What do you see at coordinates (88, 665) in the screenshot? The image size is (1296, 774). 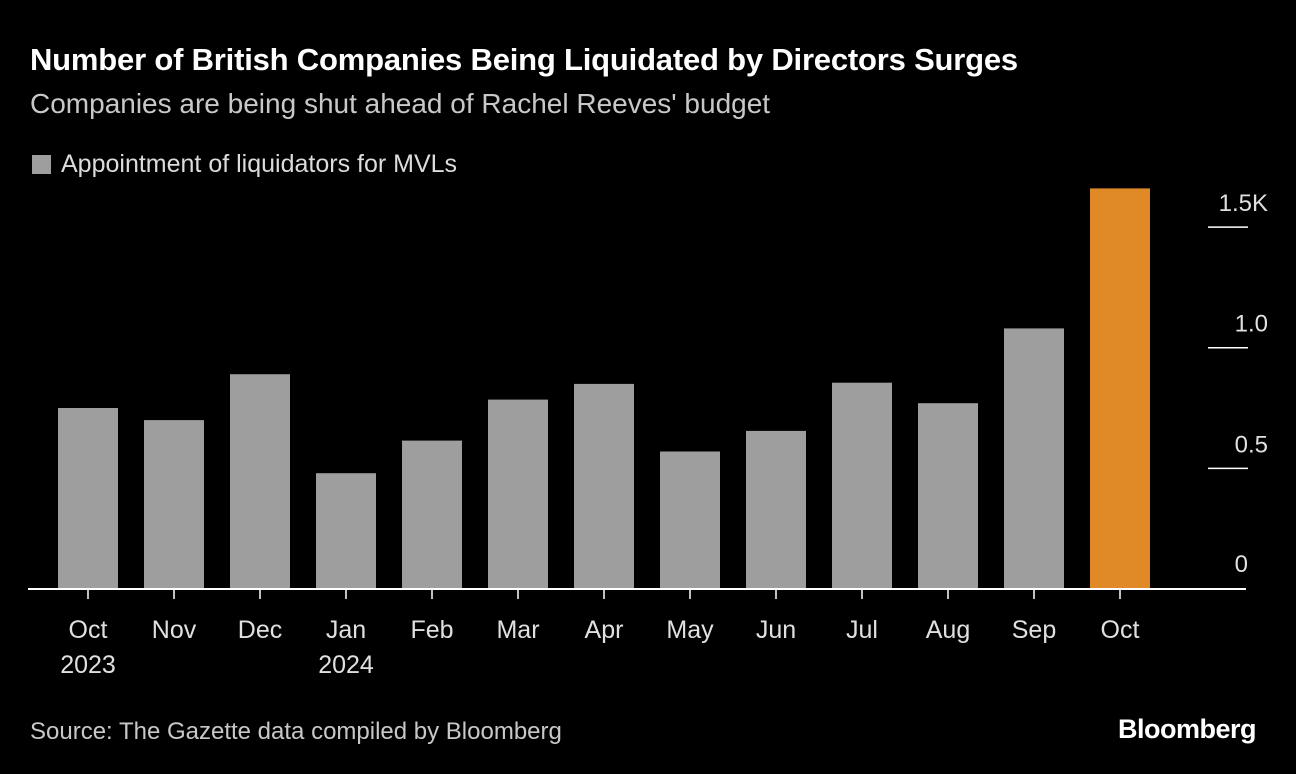 I see `x-tick-sublabel: 2023` at bounding box center [88, 665].